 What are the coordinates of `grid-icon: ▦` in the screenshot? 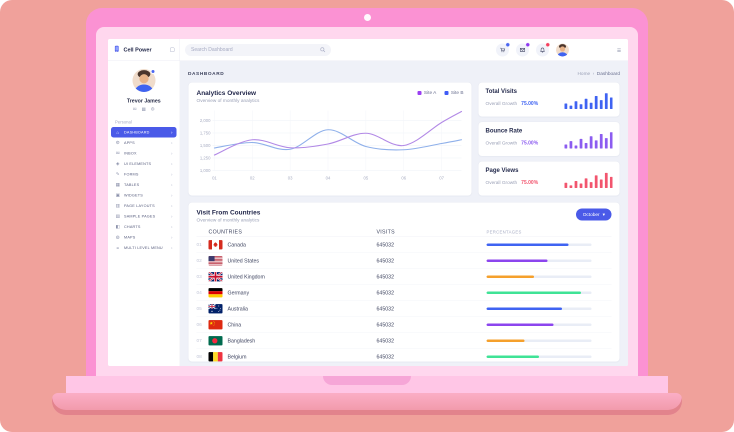 It's located at (143, 109).